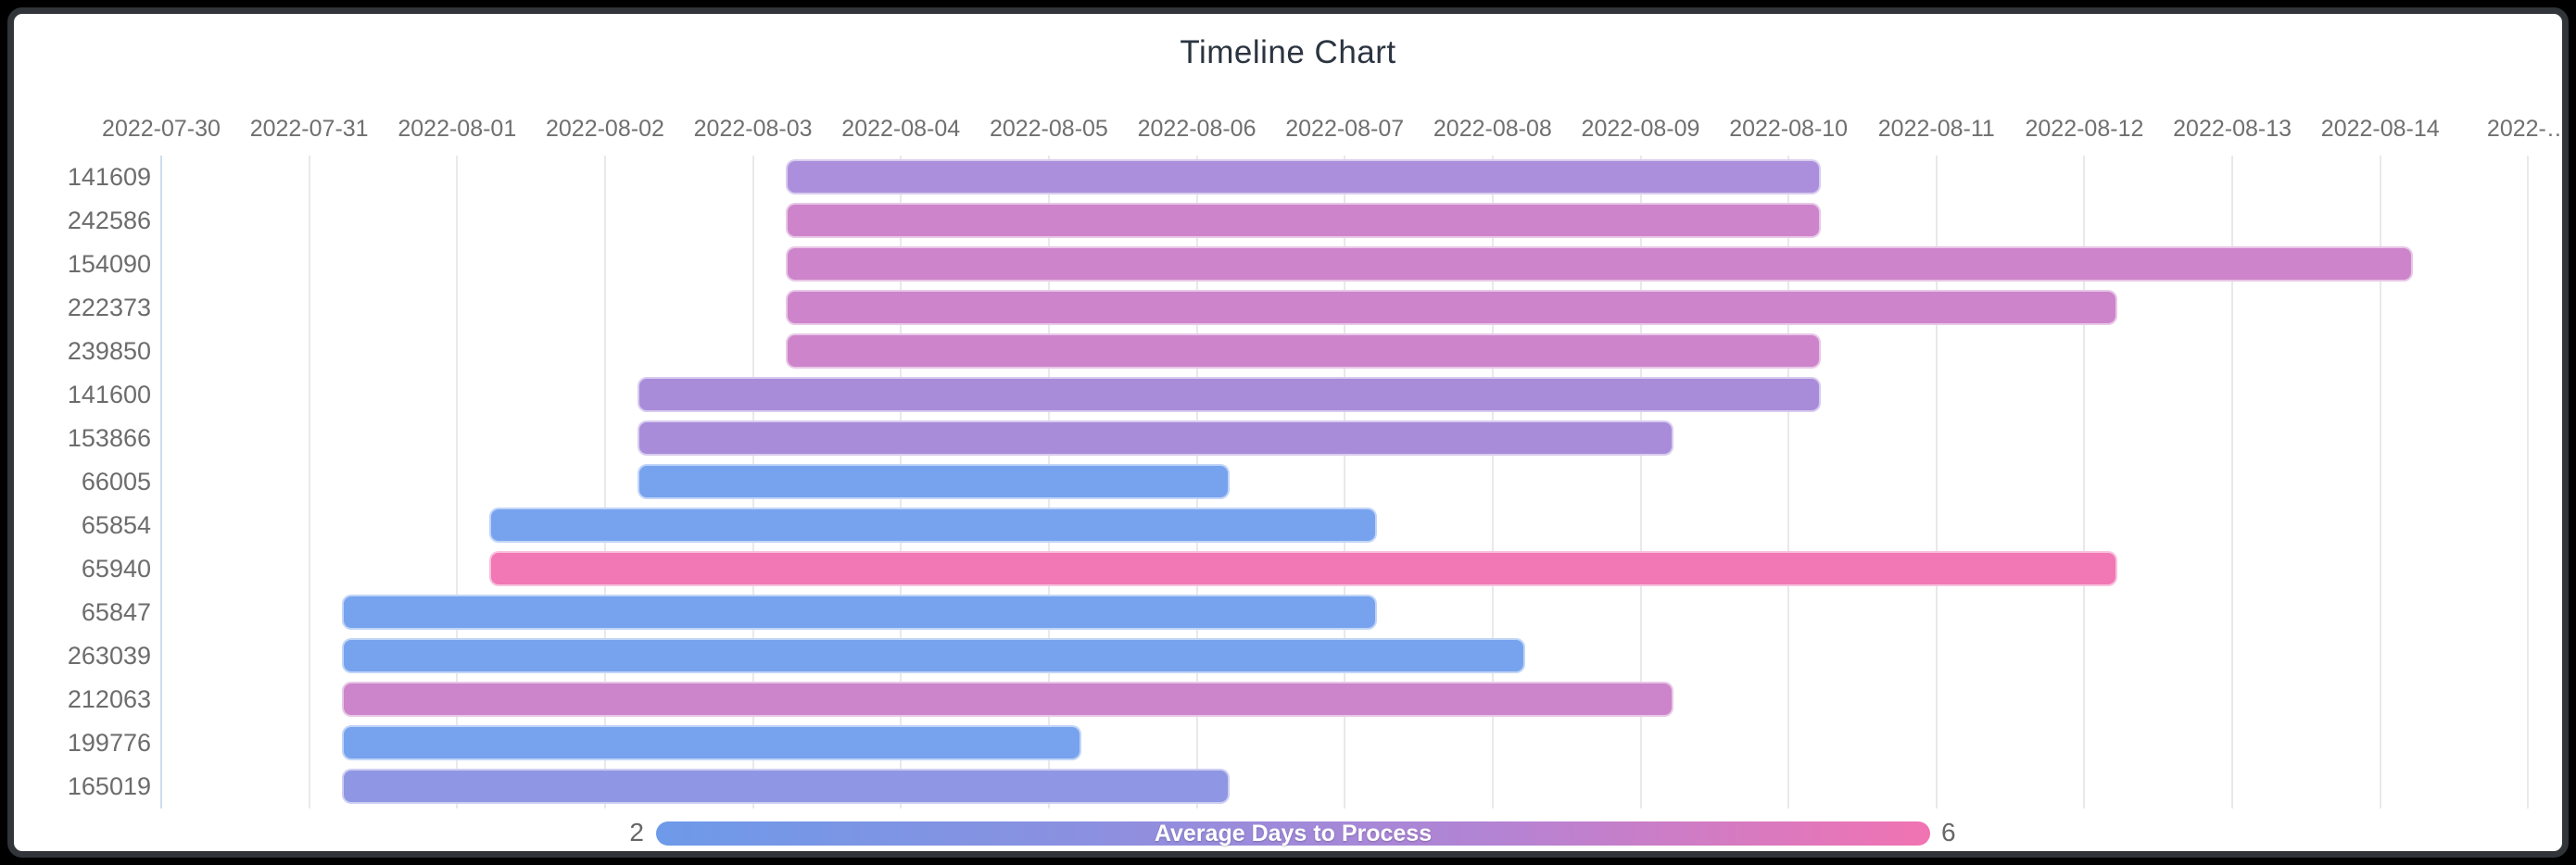  I want to click on row-label: 154090, so click(109, 264).